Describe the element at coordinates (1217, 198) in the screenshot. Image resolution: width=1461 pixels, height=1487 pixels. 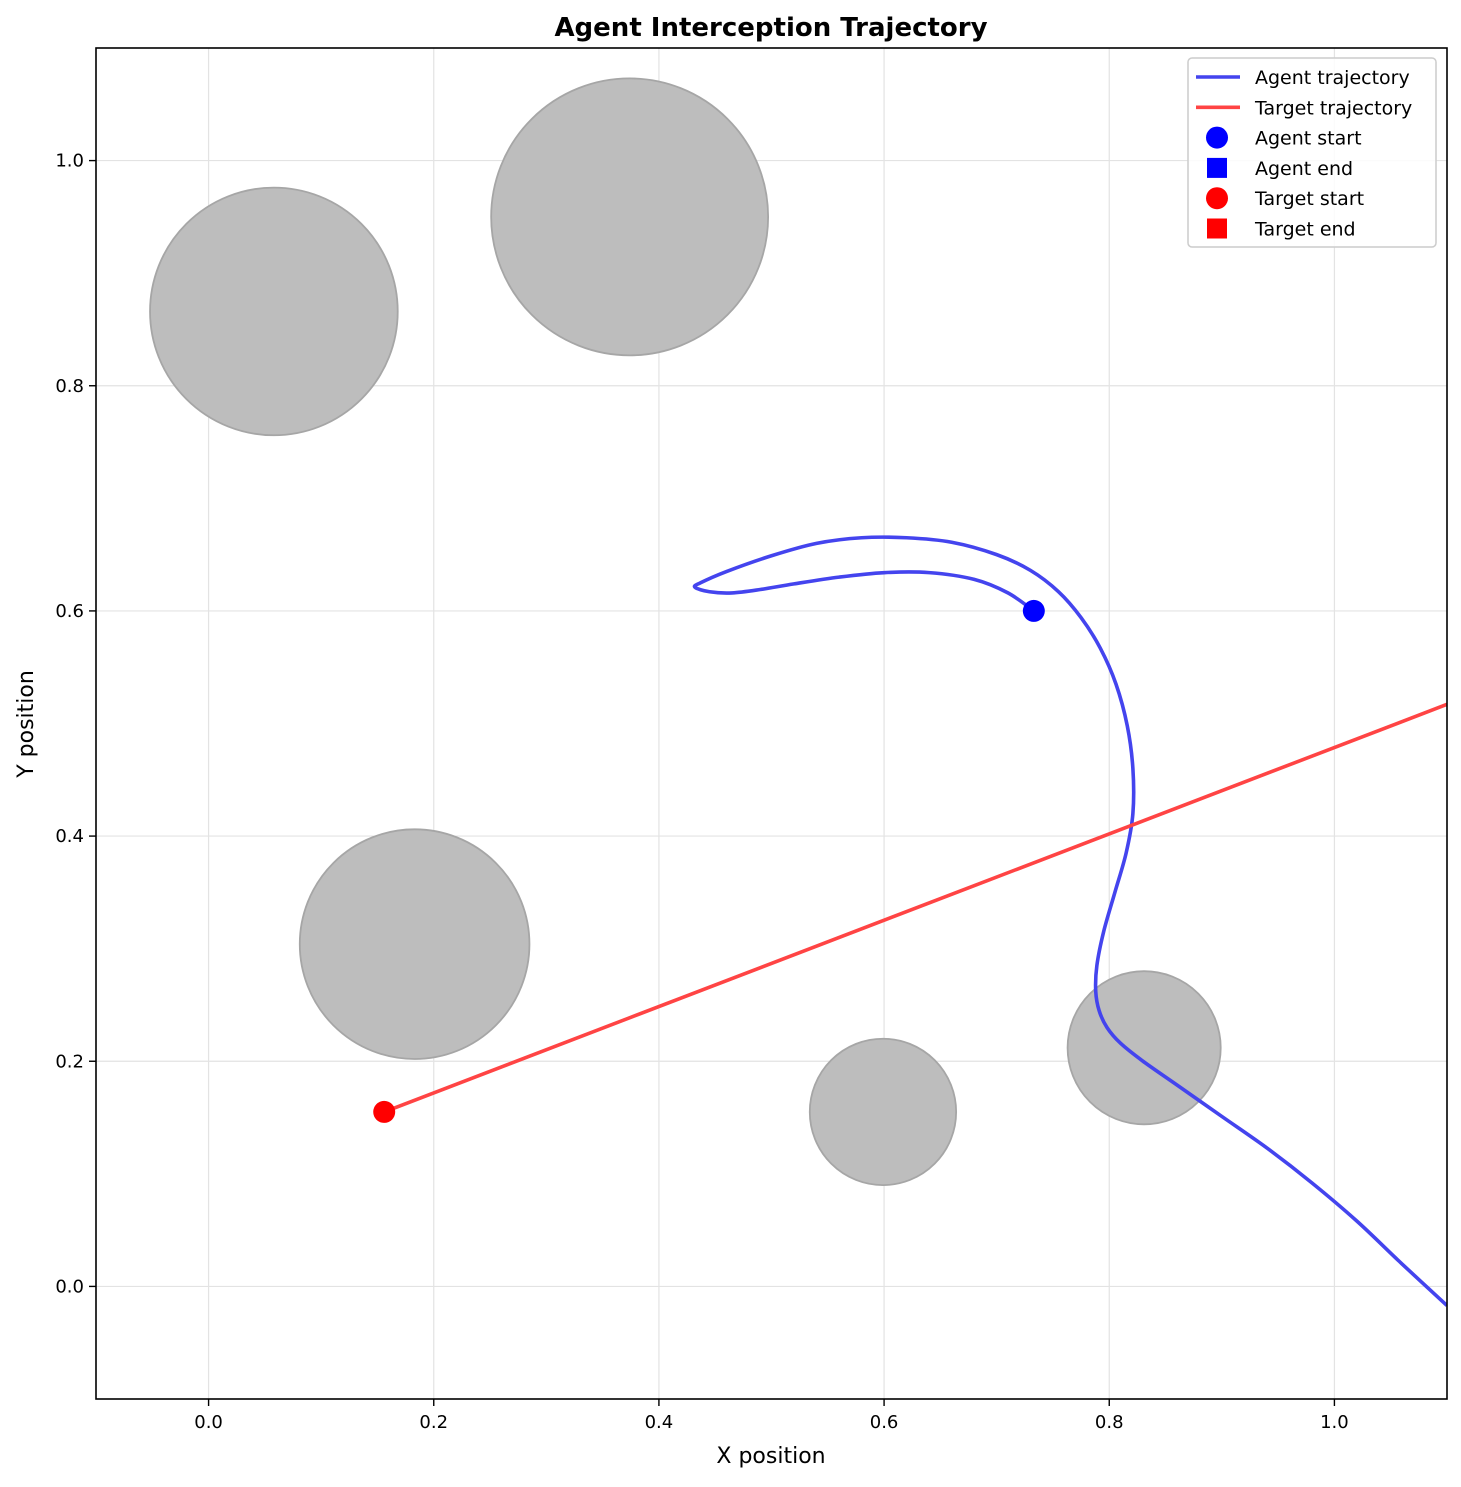
I see `legend-swatch-target-start` at that location.